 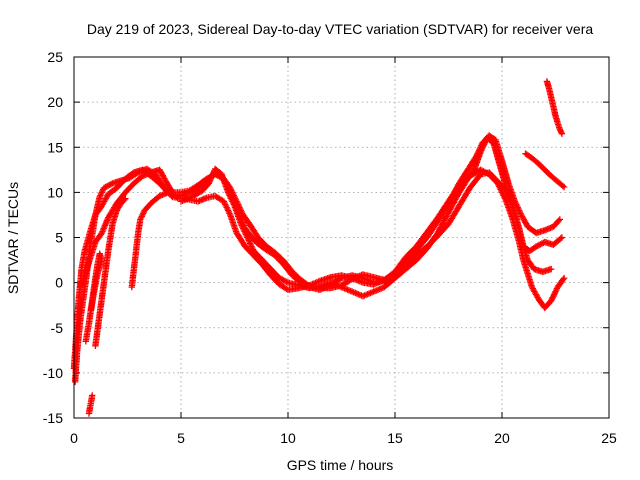 I want to click on x-tick-label: 20, so click(x=502, y=438).